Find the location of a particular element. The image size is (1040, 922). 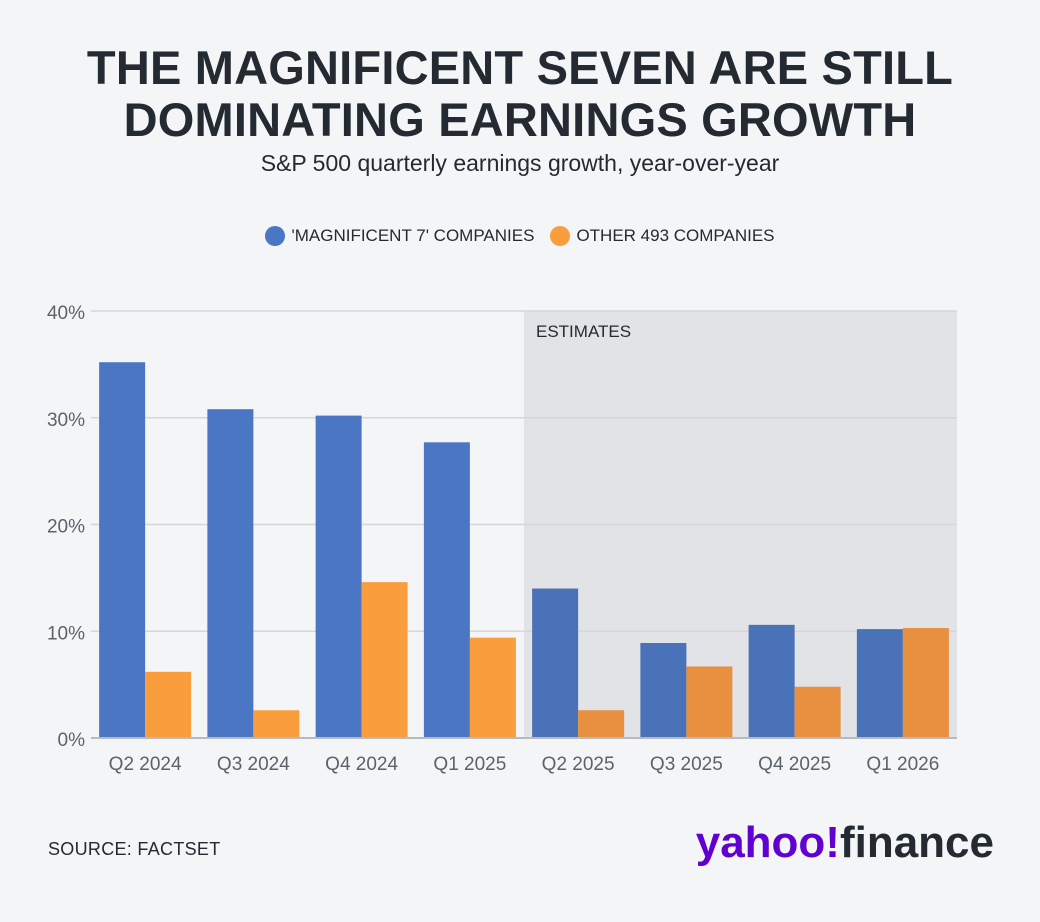

x-tick-label: Q4 2025 is located at coordinates (794, 764).